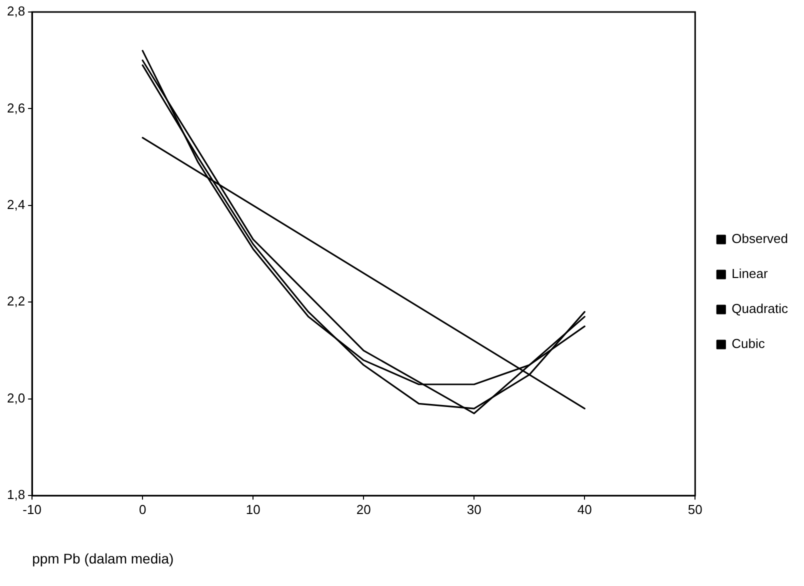 This screenshot has height=586, width=804. I want to click on y-tick-label: 2,2, so click(16, 301).